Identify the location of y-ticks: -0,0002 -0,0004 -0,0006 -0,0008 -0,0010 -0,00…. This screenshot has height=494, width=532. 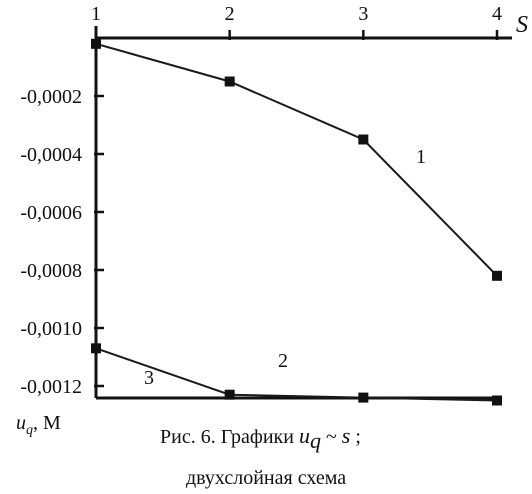
(62, 242).